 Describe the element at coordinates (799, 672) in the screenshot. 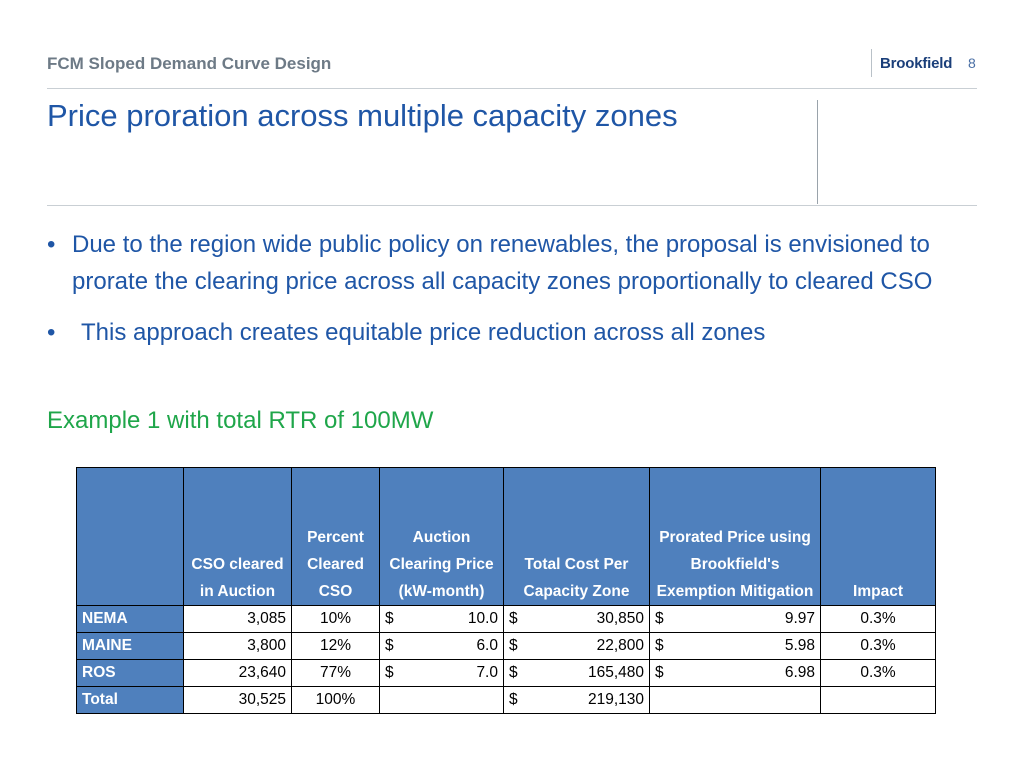

I see `prorated-value: 6.98` at that location.